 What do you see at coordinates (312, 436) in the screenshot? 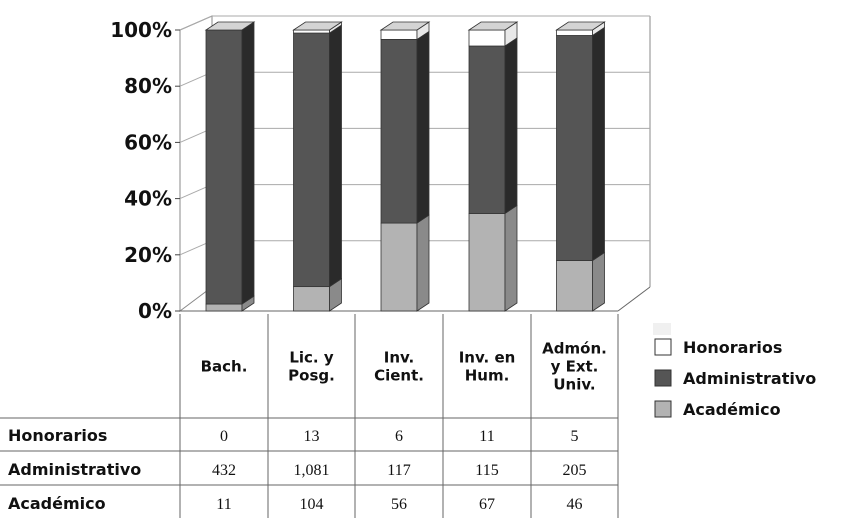
I see `data-label: 13` at bounding box center [312, 436].